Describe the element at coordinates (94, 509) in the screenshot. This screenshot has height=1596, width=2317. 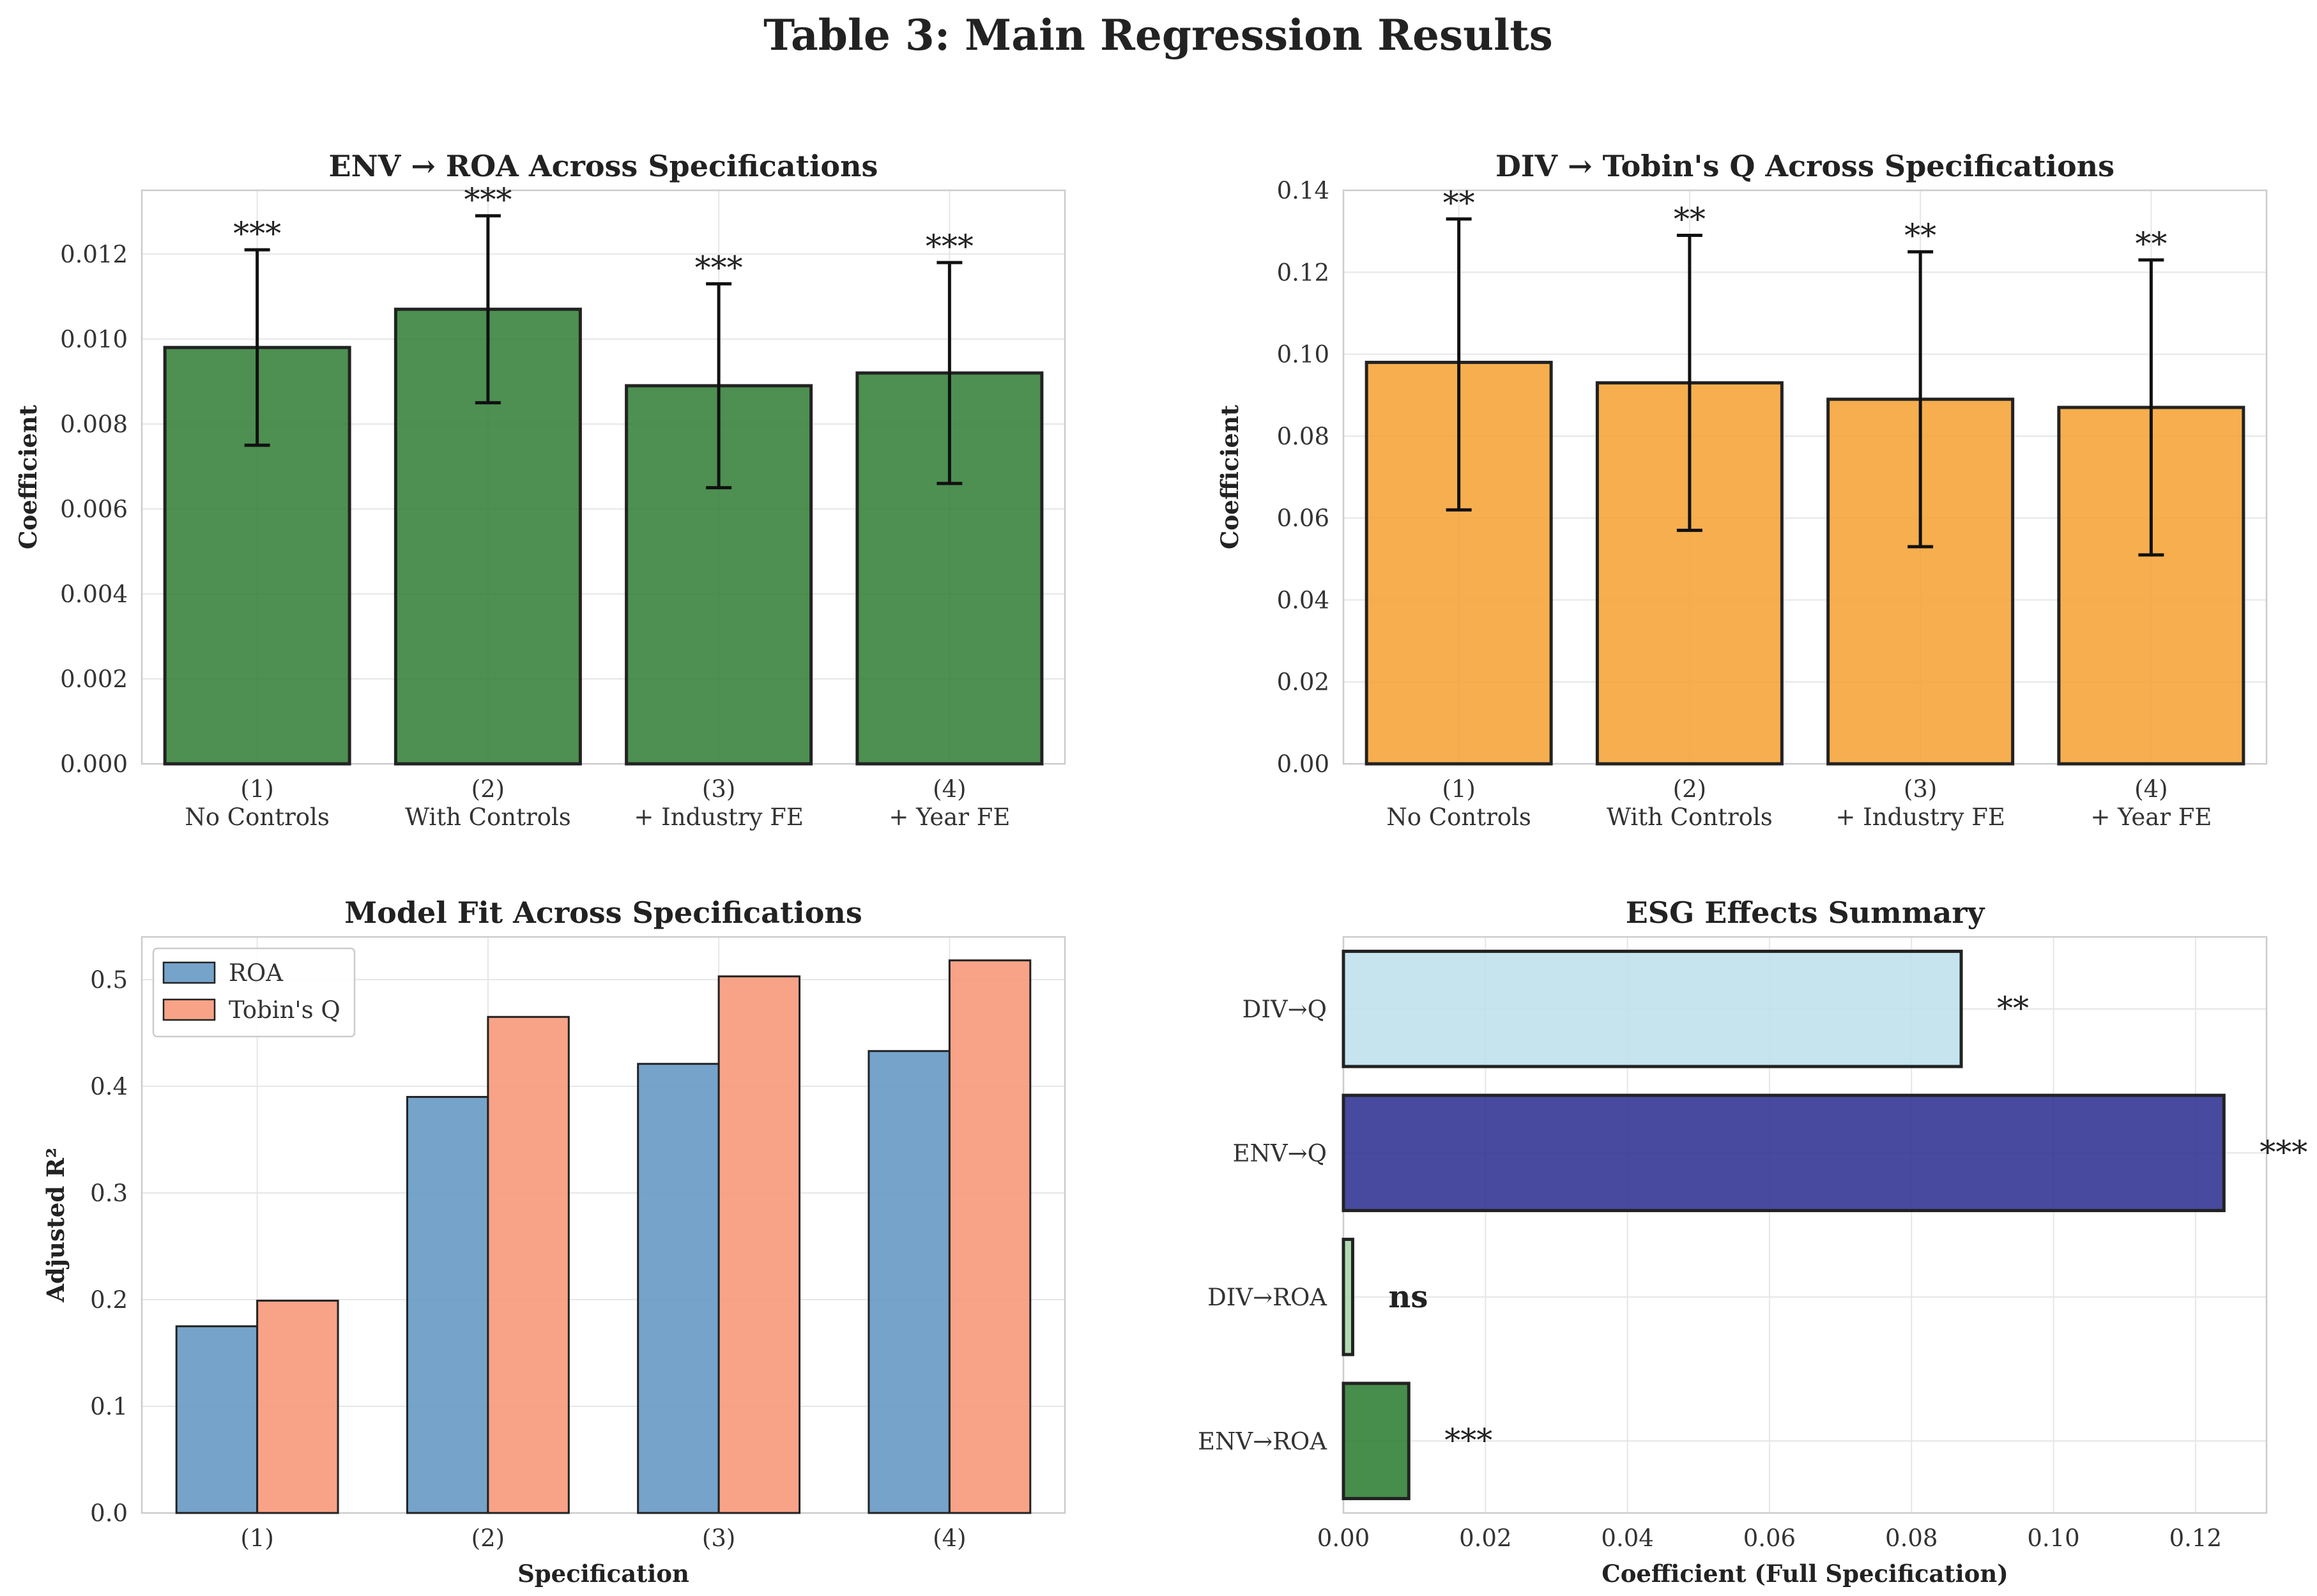
I see `y-tick-label: 0.006` at that location.